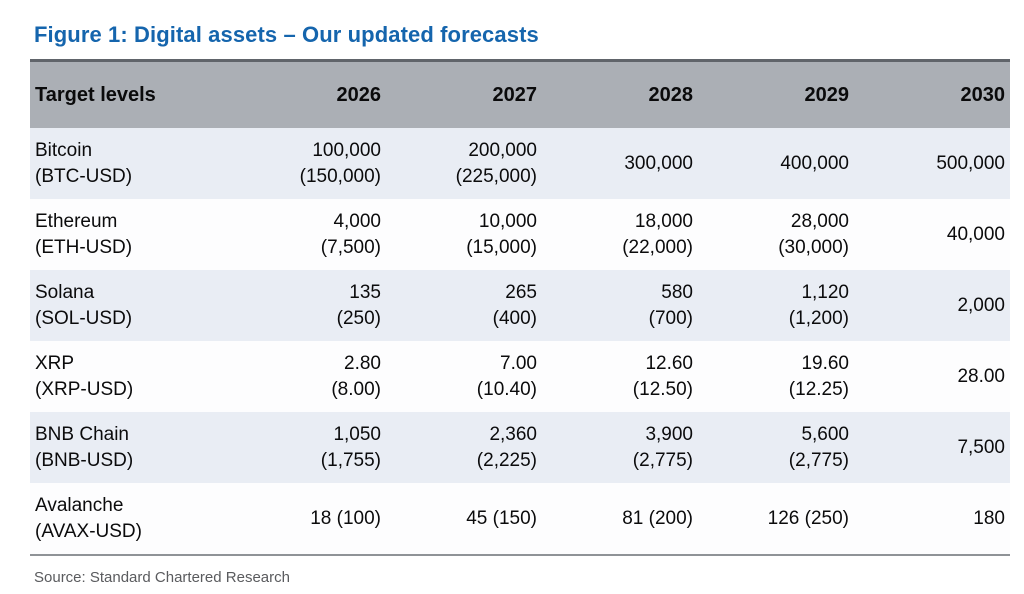 The width and height of the screenshot is (1024, 594). I want to click on col-header-2026: 2026, so click(359, 94).